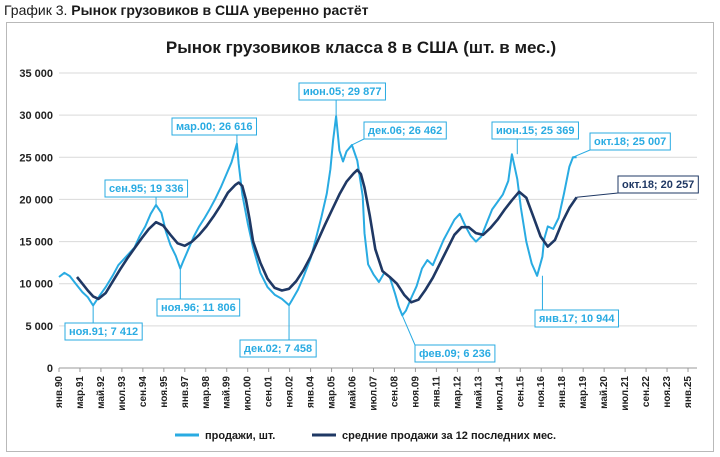 This screenshot has width=720, height=457. I want to click on x-tick-label: сен.22, so click(646, 392).